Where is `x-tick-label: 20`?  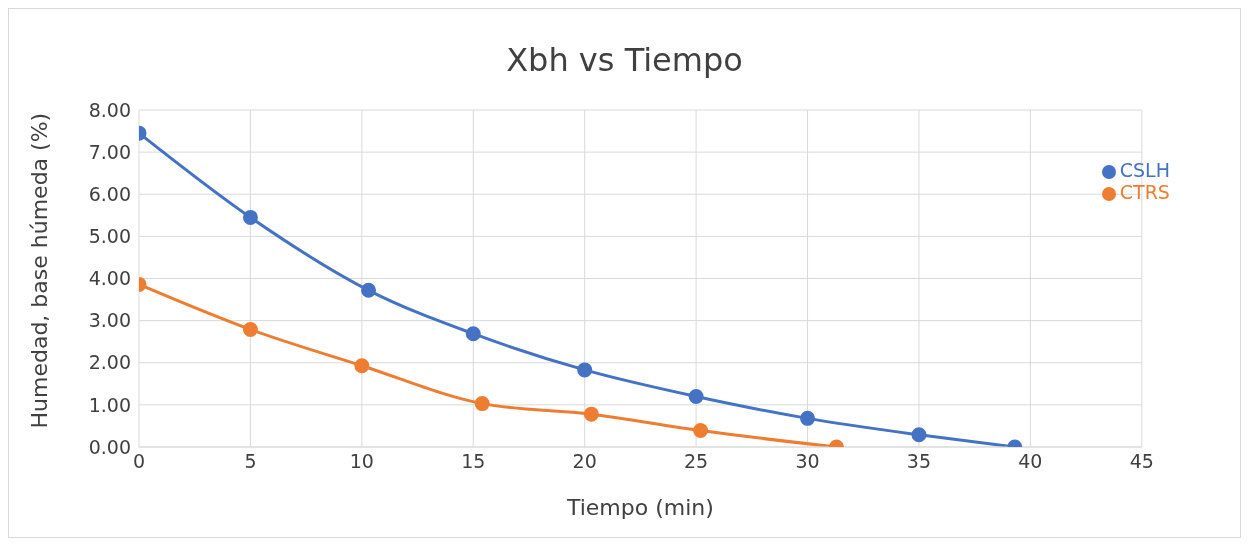 x-tick-label: 20 is located at coordinates (584, 461).